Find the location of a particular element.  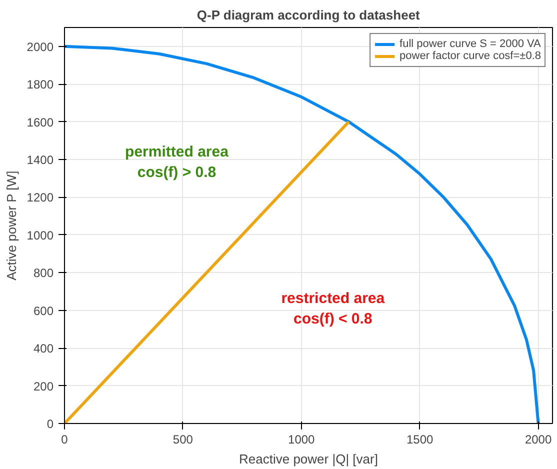

y-tick-label: 1000 is located at coordinates (40, 235).